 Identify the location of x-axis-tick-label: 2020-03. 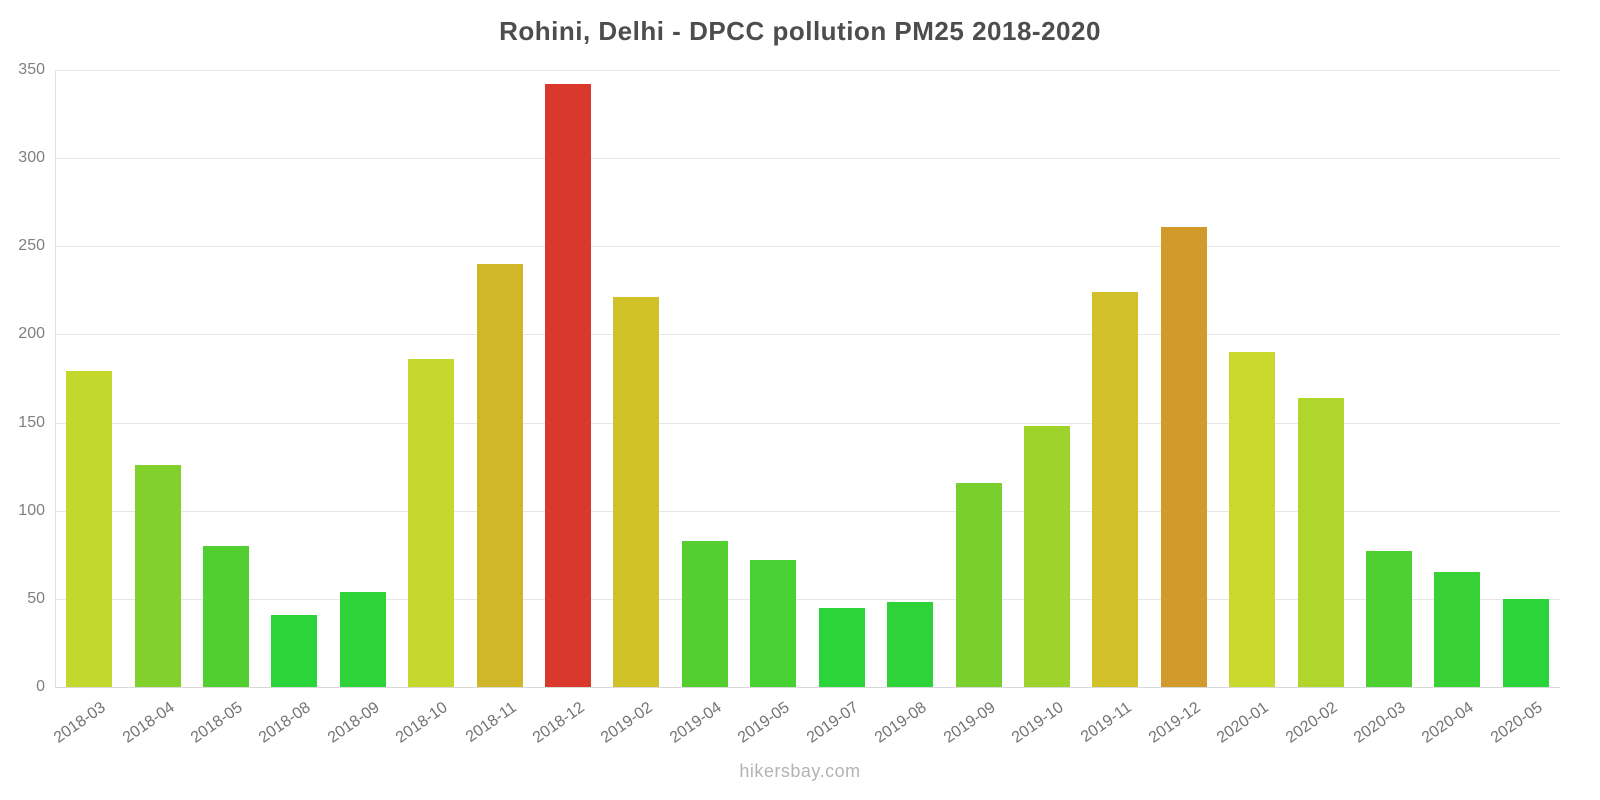
(1379, 723).